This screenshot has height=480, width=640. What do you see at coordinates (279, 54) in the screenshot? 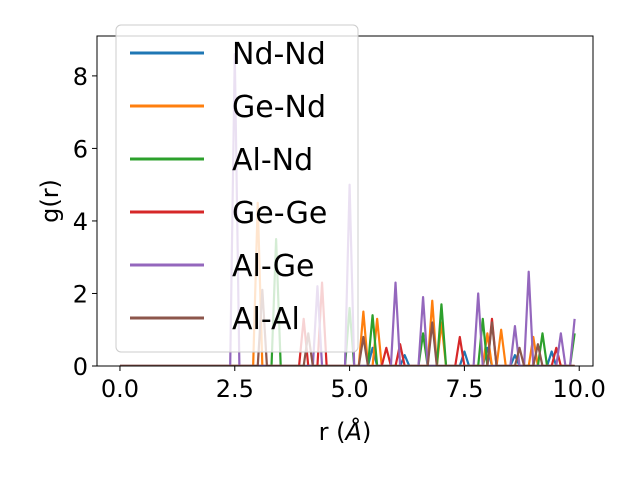
I see `legend-label: Nd-Nd` at bounding box center [279, 54].